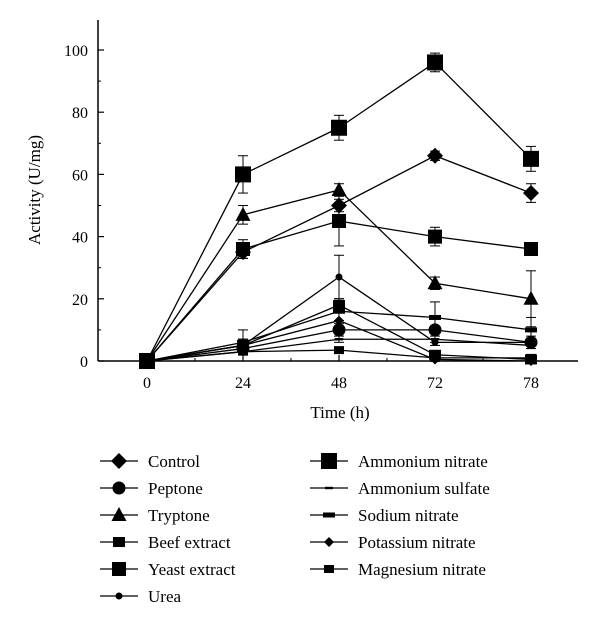  What do you see at coordinates (80, 238) in the screenshot?
I see `y-tick-label: 40` at bounding box center [80, 238].